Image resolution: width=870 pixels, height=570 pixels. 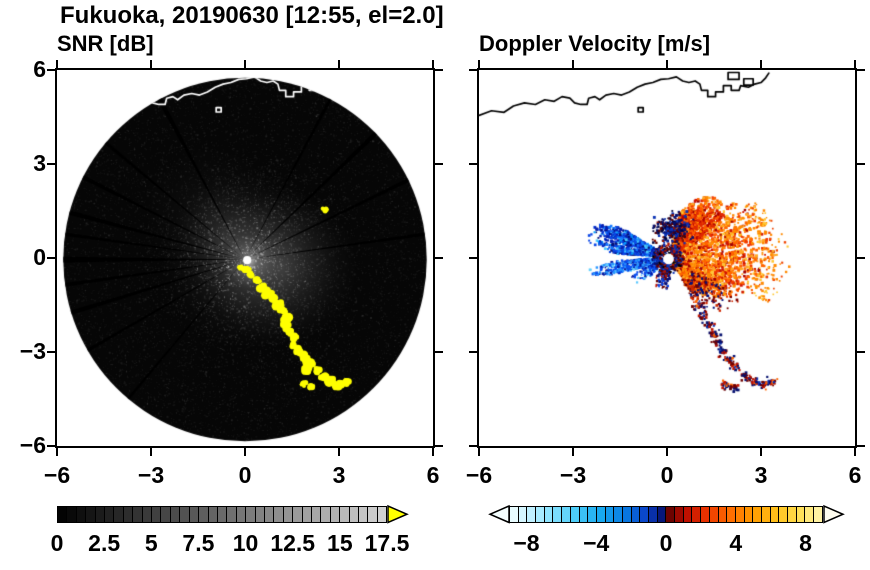 I want to click on snr-colorbar, so click(x=222, y=514).